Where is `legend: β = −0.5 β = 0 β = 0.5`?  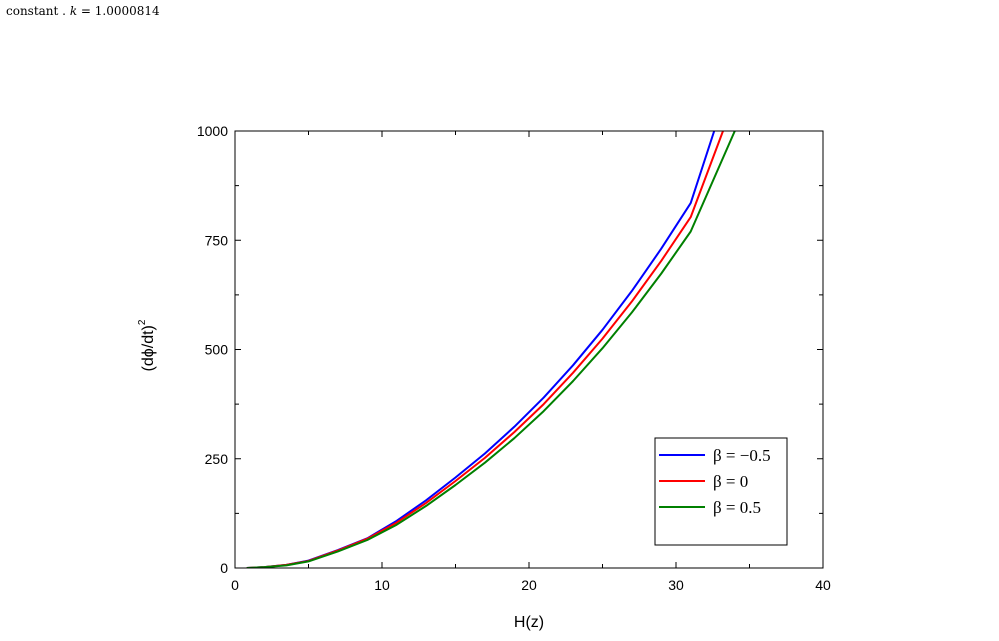
legend: β = −0.5 β = 0 β = 0.5 is located at coordinates (721, 491).